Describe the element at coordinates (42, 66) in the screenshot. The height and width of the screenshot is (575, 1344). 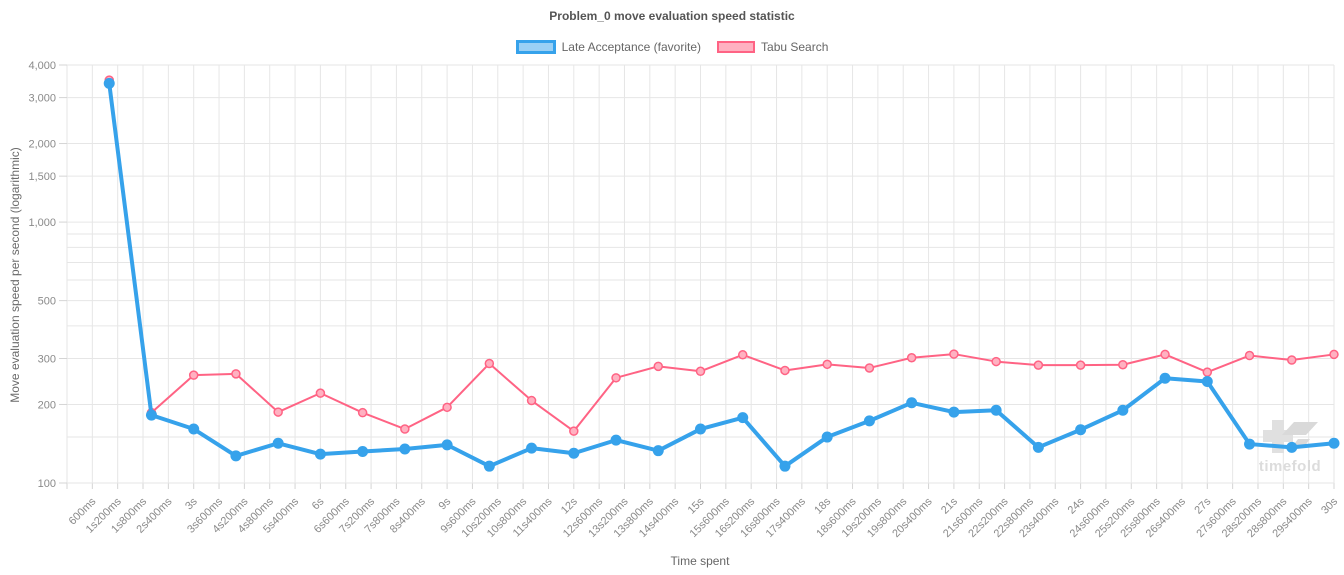
I see `y-tick-label: 4,000` at that location.